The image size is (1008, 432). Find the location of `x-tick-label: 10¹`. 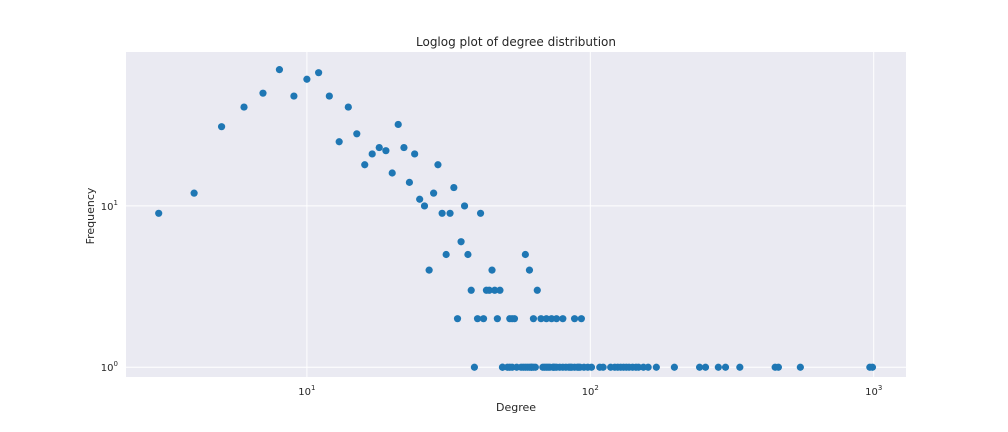

x-tick-label: 10¹ is located at coordinates (306, 391).